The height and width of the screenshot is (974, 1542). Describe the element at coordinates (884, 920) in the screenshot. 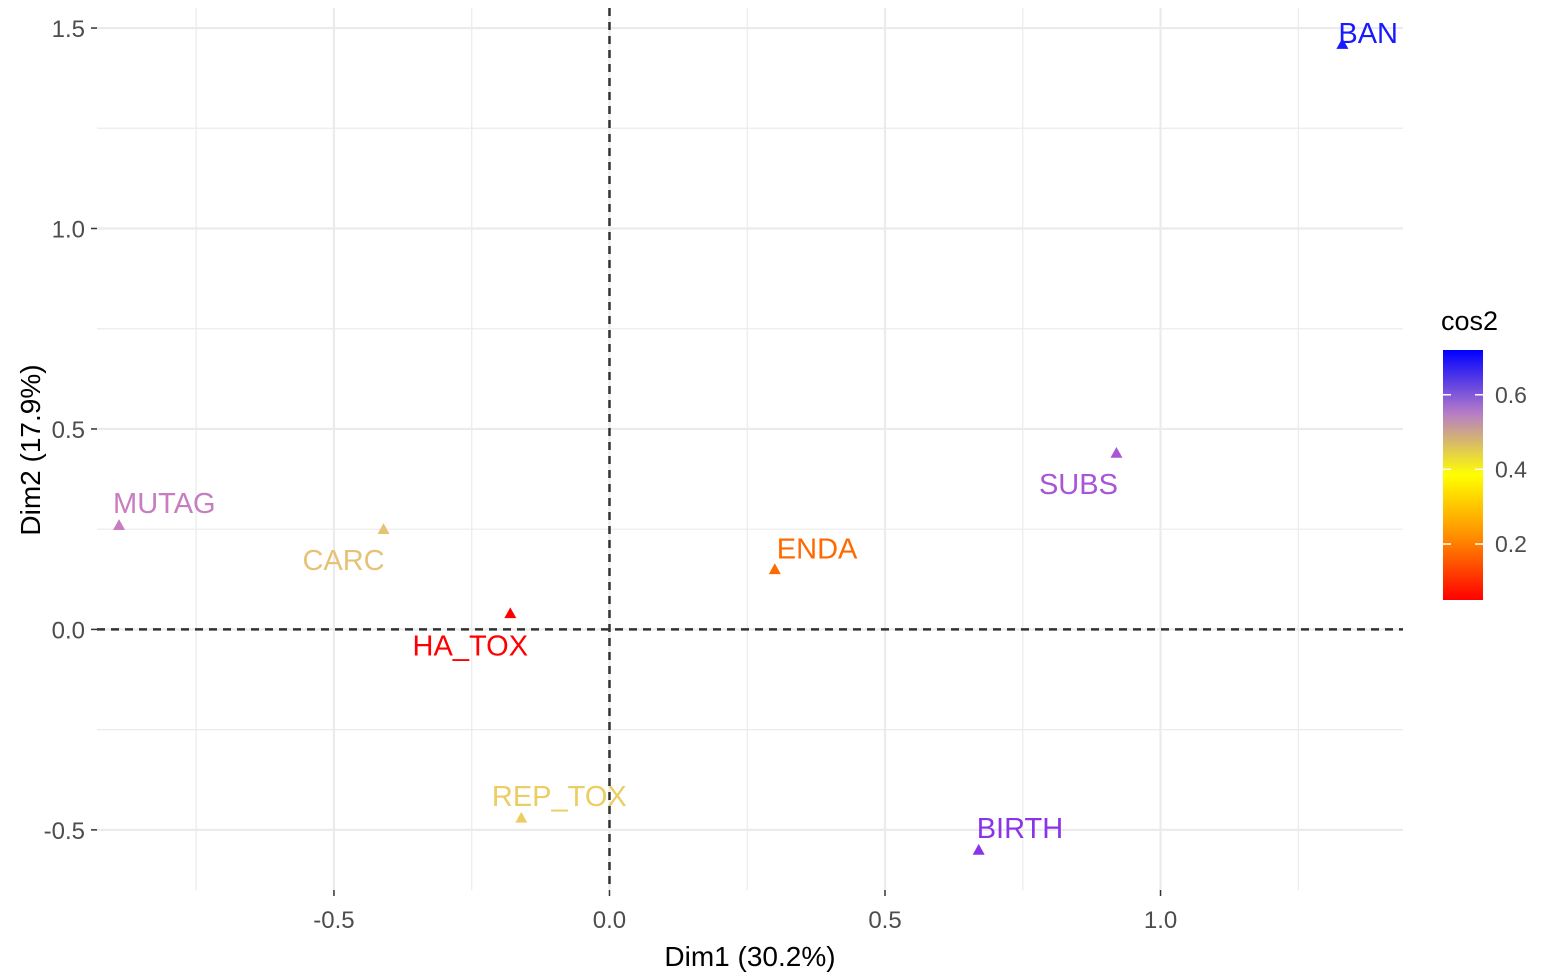

I see `x-tick-label: 0.5` at that location.